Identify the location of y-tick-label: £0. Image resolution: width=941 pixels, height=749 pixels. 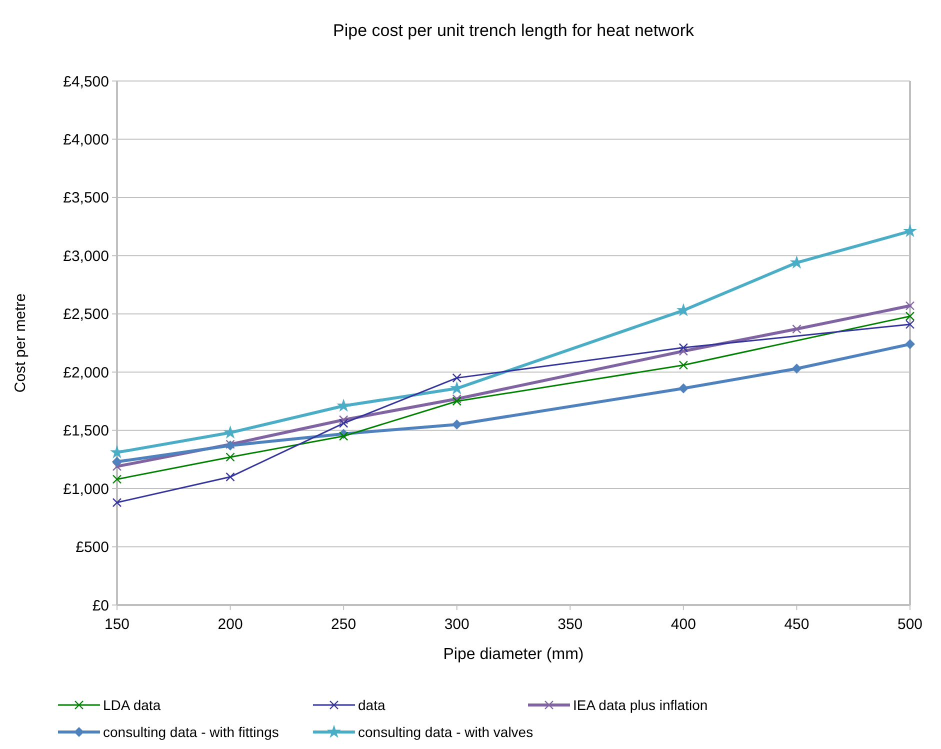
(100, 605).